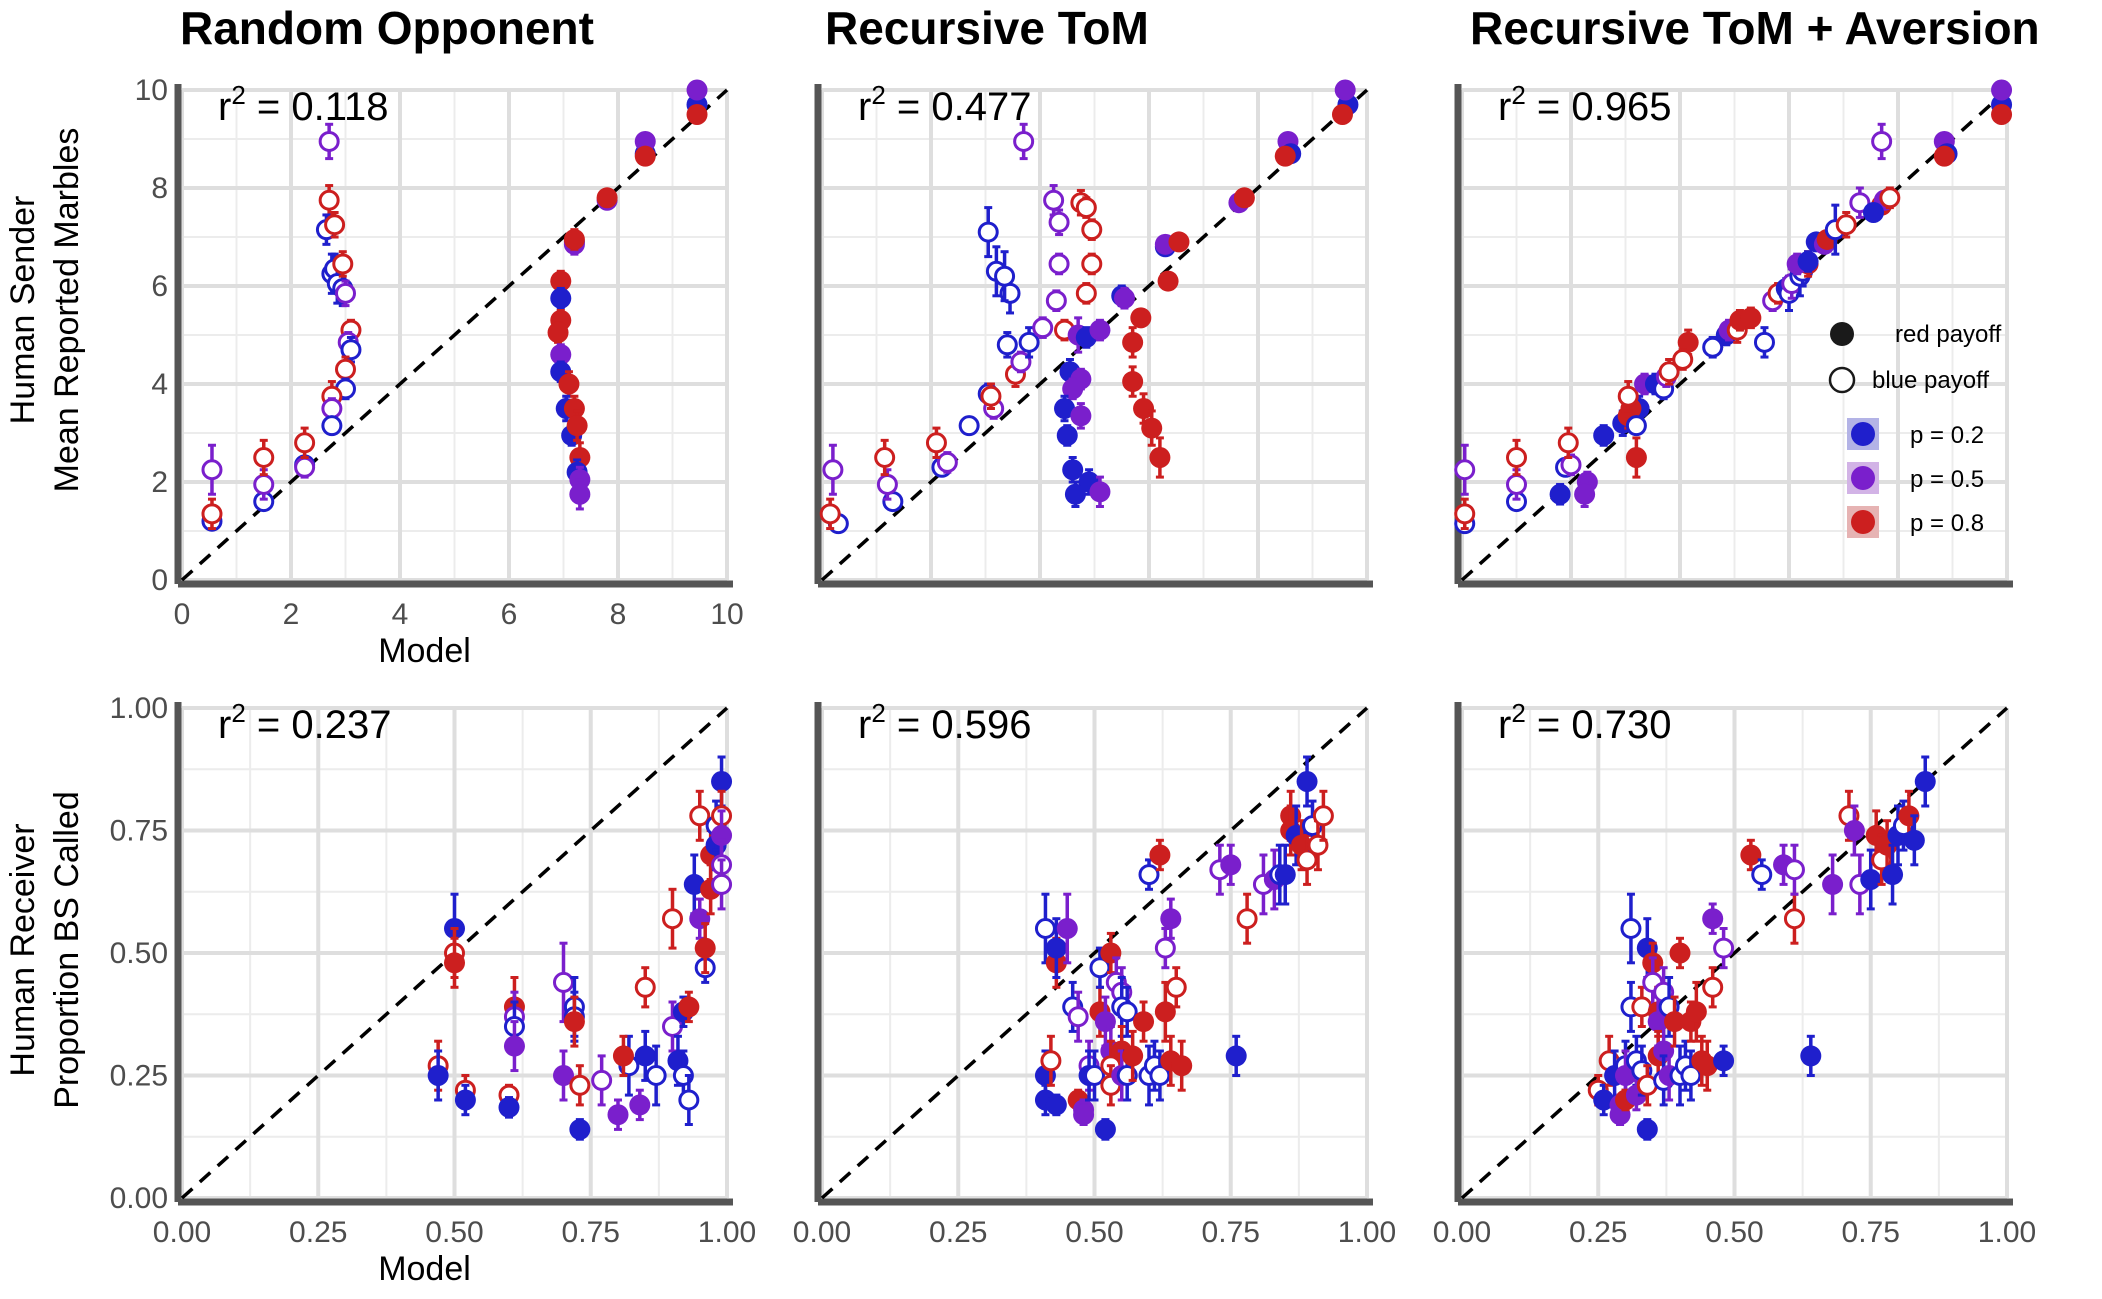 The width and height of the screenshot is (2102, 1299). What do you see at coordinates (1863, 434) in the screenshot?
I see `legend-p02-marker` at bounding box center [1863, 434].